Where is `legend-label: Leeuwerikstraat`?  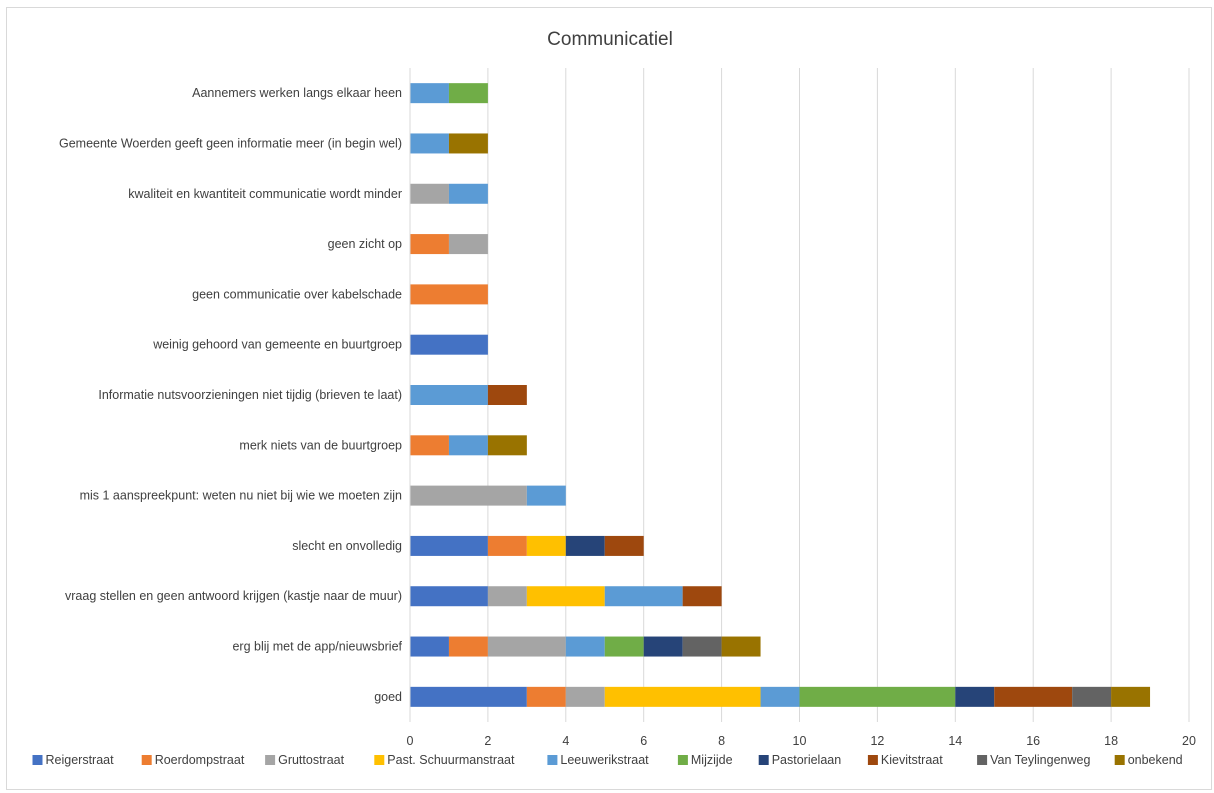
legend-label: Leeuwerikstraat is located at coordinates (604, 760).